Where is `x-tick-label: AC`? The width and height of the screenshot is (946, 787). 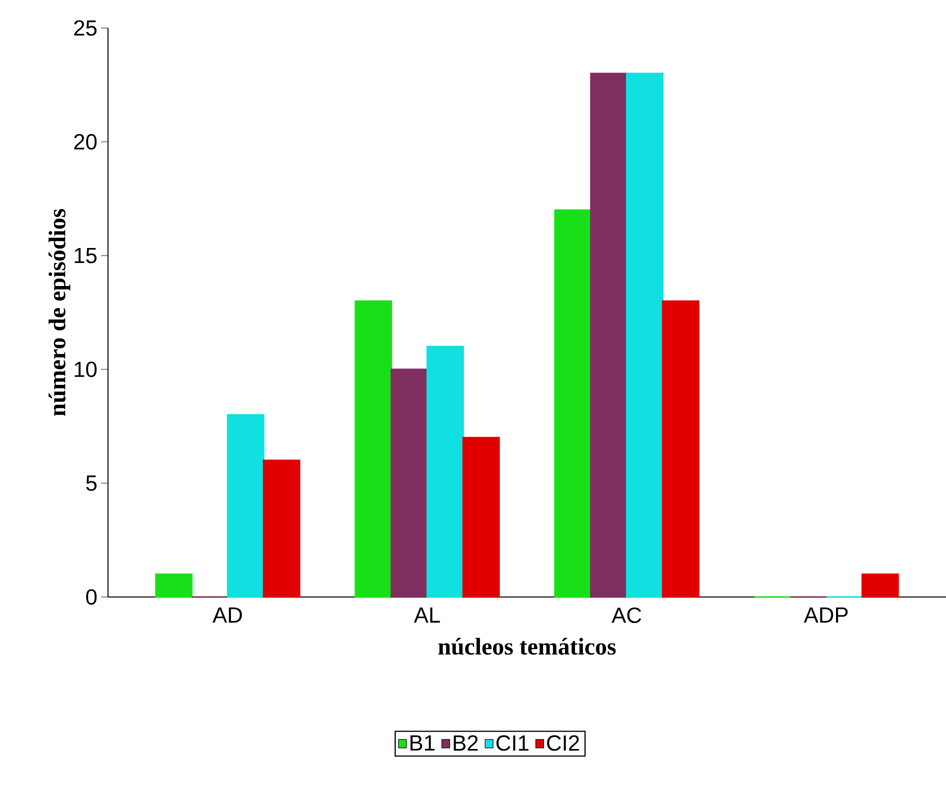
x-tick-label: AC is located at coordinates (627, 616).